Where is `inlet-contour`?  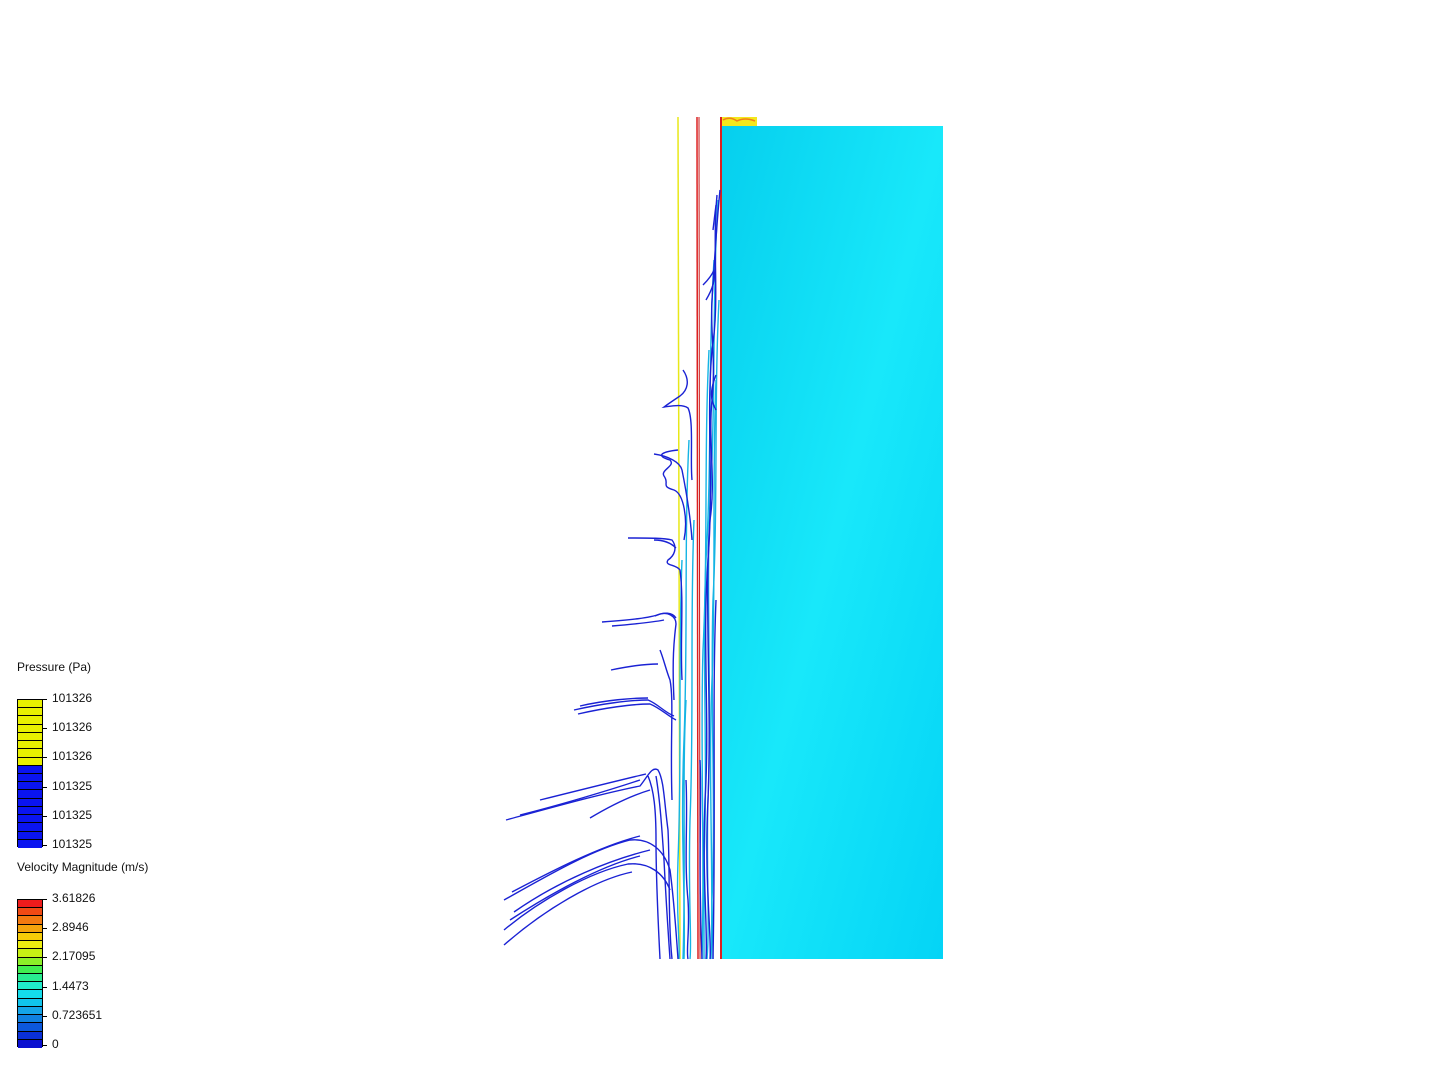 inlet-contour is located at coordinates (739, 119).